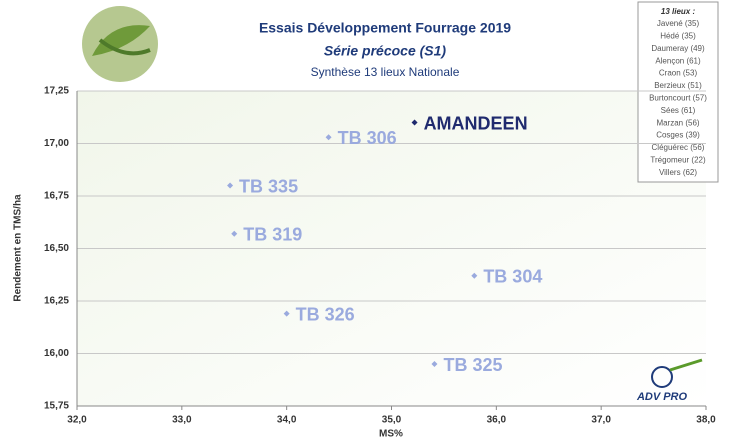 The height and width of the screenshot is (443, 730). Describe the element at coordinates (385, 72) in the screenshot. I see `chart-description: Synthèse 13 lieux Nationale` at that location.